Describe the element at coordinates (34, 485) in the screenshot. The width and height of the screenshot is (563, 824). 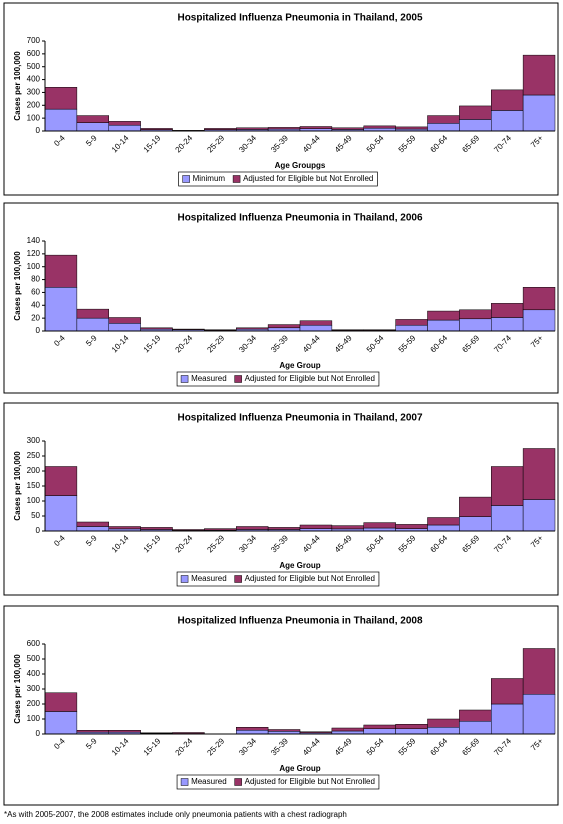
I see `y-tick-label: 150` at that location.